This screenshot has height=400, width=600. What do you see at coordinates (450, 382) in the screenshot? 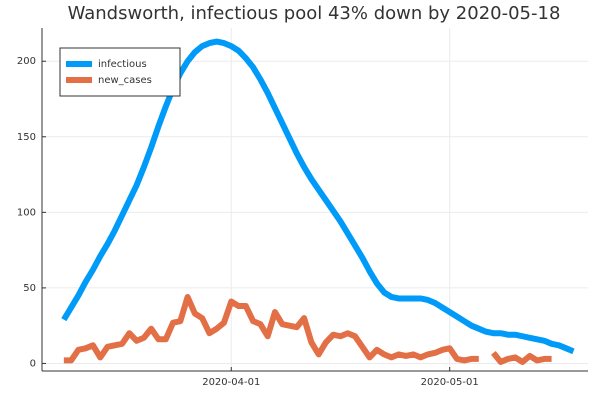
I see `x-tick-label: 2020-05-01` at bounding box center [450, 382].